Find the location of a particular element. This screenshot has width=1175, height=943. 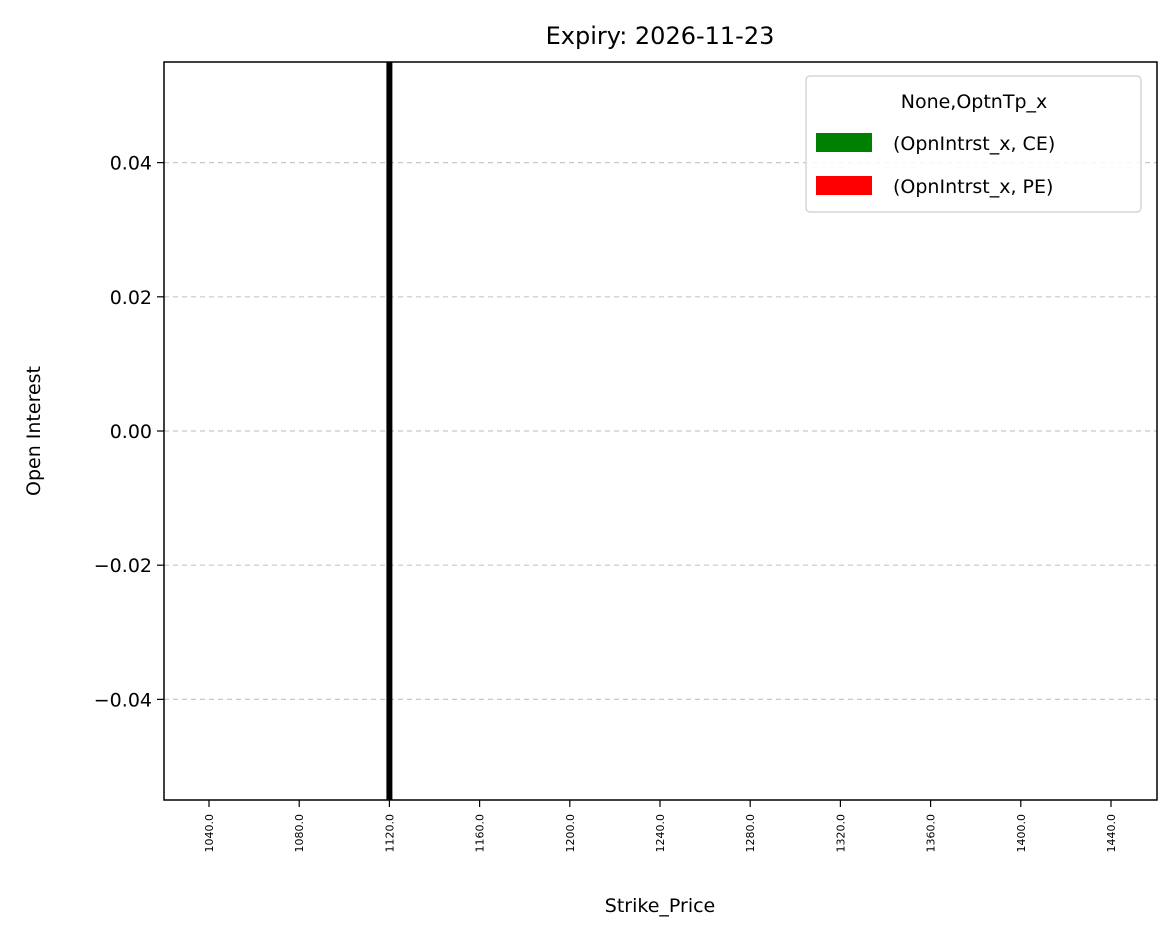

y-tick-label: −0.04 is located at coordinates (123, 700).